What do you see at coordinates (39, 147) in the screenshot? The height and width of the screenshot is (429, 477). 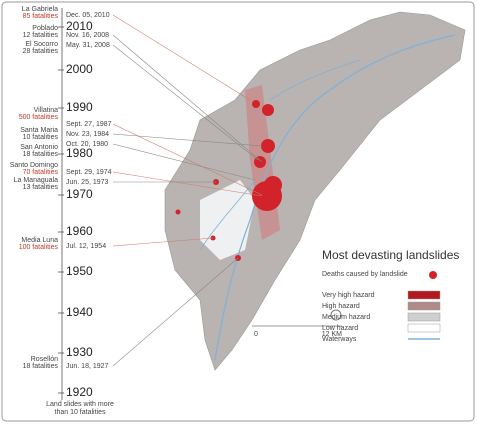 I see `place-name: San Antonio` at bounding box center [39, 147].